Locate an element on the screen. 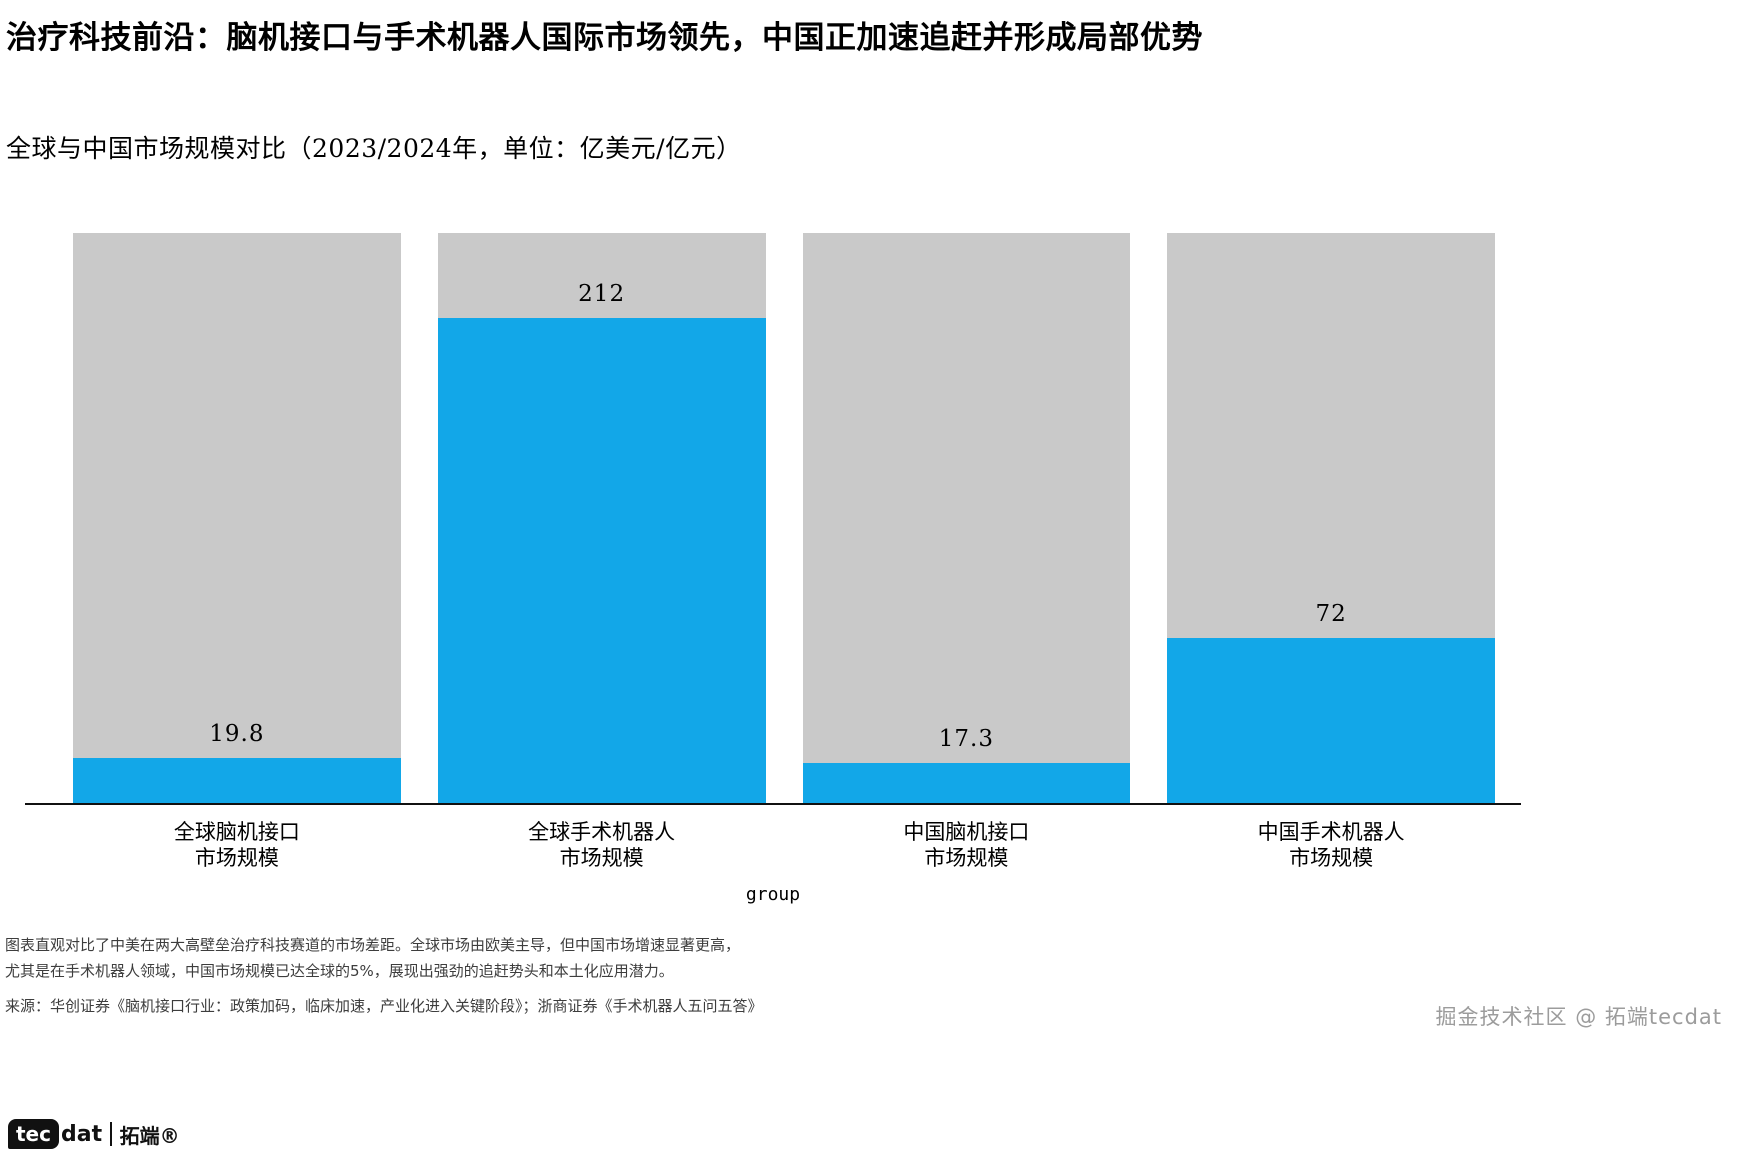 This screenshot has width=1744, height=1163. x-axis-line is located at coordinates (773, 804).